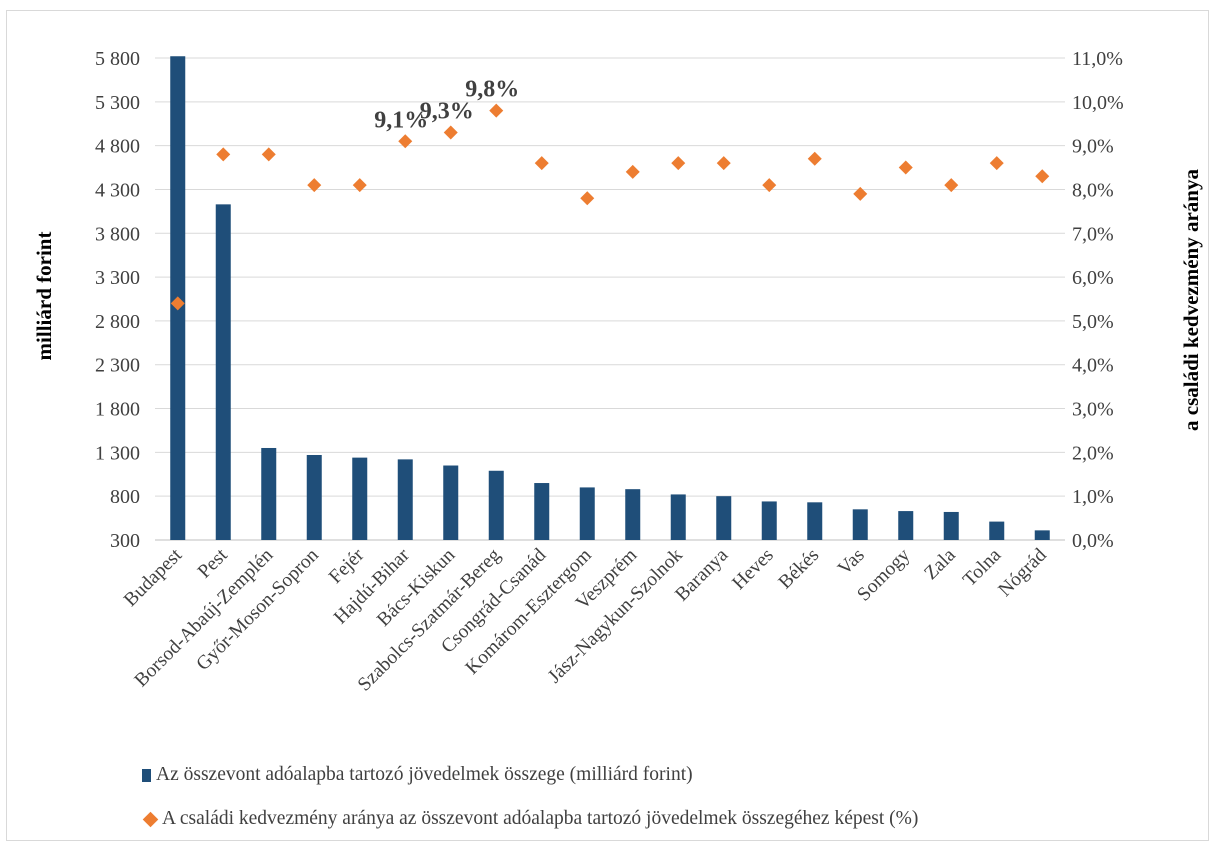 This screenshot has width=1215, height=847. Describe the element at coordinates (1093, 322) in the screenshot. I see `y2-tick-label: 5,0%` at that location.